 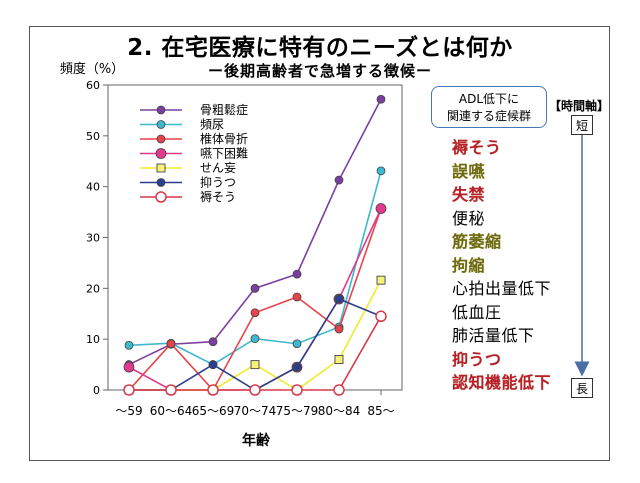 What do you see at coordinates (188, 167) in the screenshot?
I see `legend-item: せん妄` at bounding box center [188, 167].